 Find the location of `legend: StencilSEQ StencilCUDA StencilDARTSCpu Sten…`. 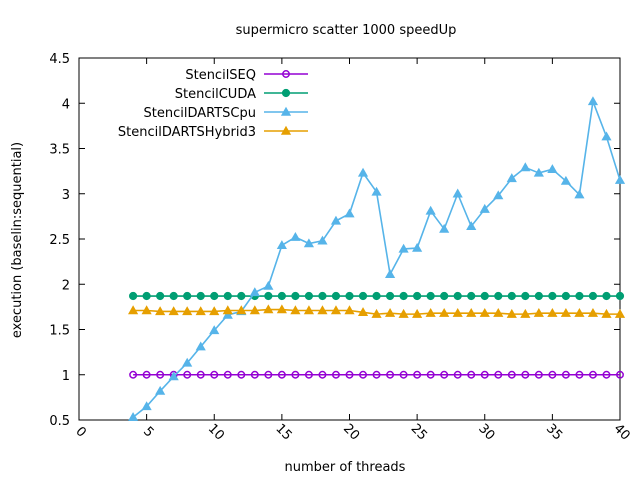

legend: StencilSEQ StencilCUDA StencilDARTSCpu Sten… is located at coordinates (213, 104).